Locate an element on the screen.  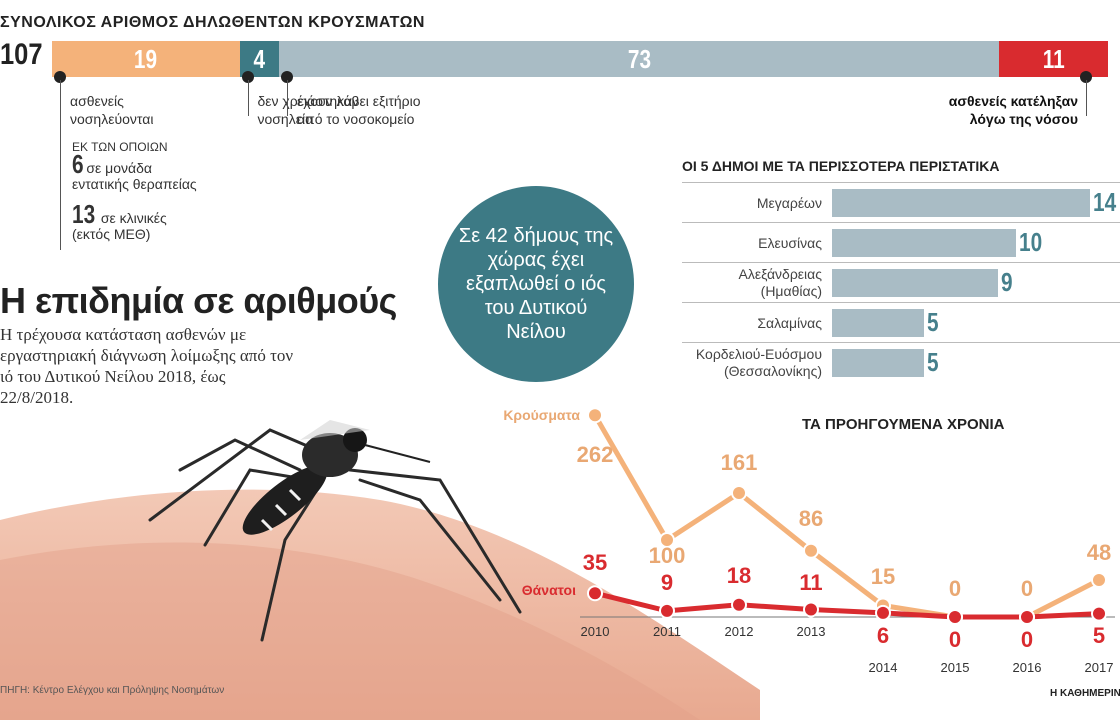
data-label: 15 is located at coordinates (883, 576).